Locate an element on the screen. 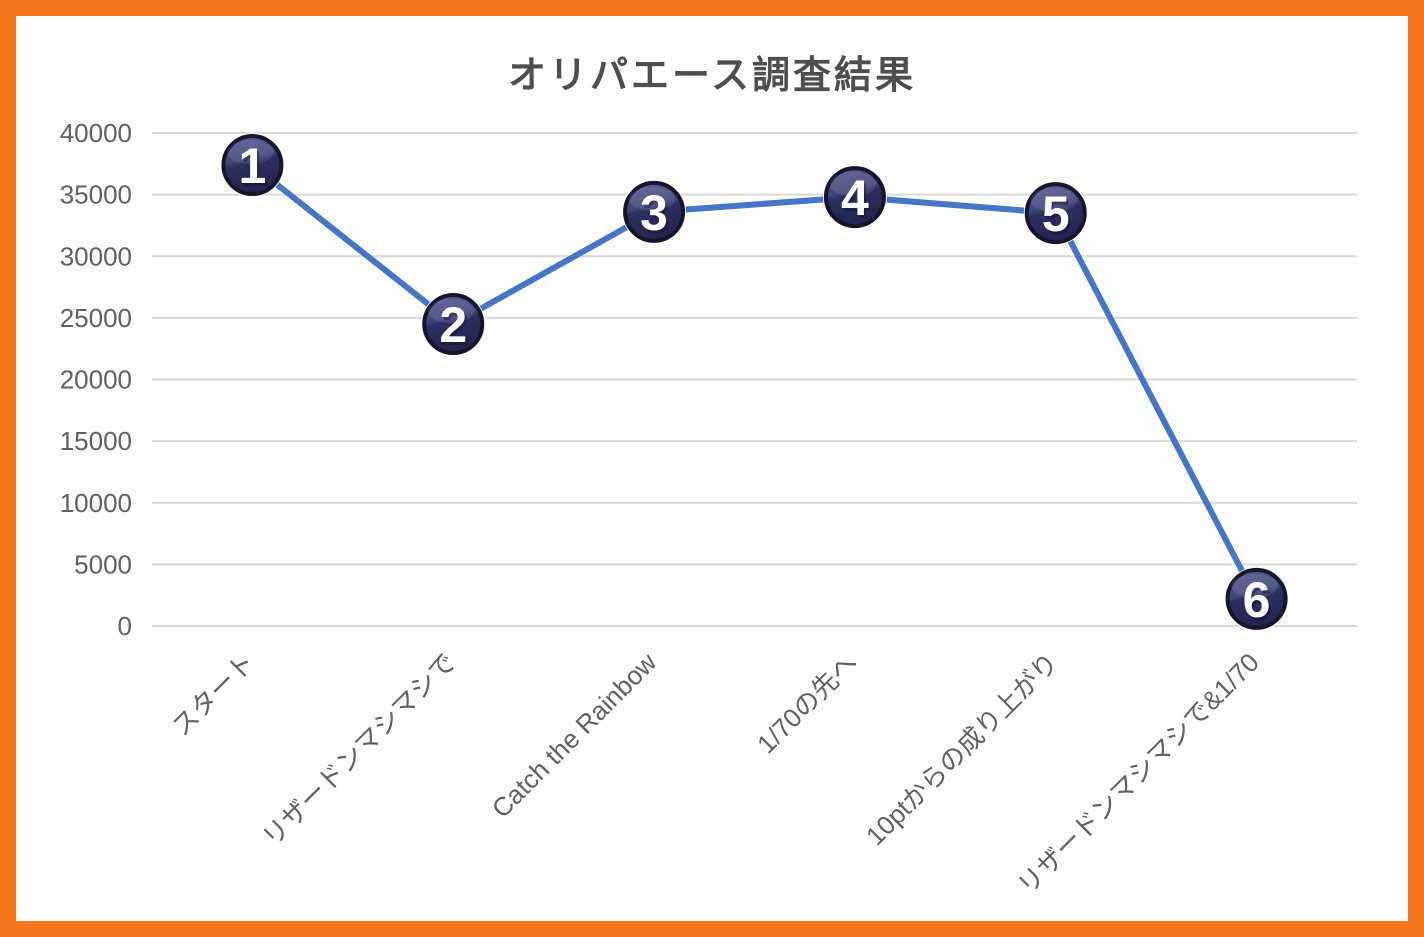  y-axis-tick-label-10000: 10000 is located at coordinates (96, 503).